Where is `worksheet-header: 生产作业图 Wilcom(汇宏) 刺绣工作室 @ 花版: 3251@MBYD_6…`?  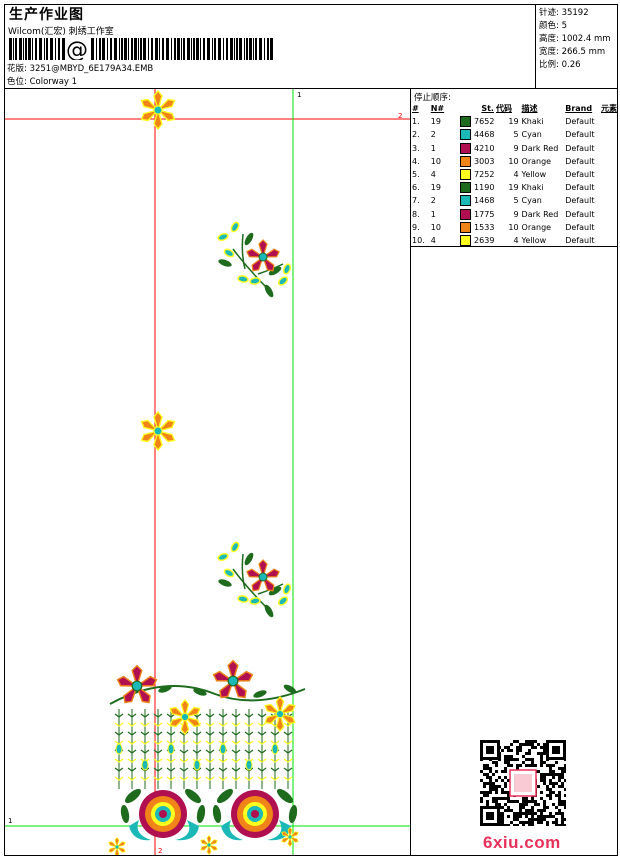
worksheet-header: 生产作业图 Wilcom(汇宏) 刺绣工作室 @ 花版: 3251@MBYD_6… is located at coordinates (270, 47).